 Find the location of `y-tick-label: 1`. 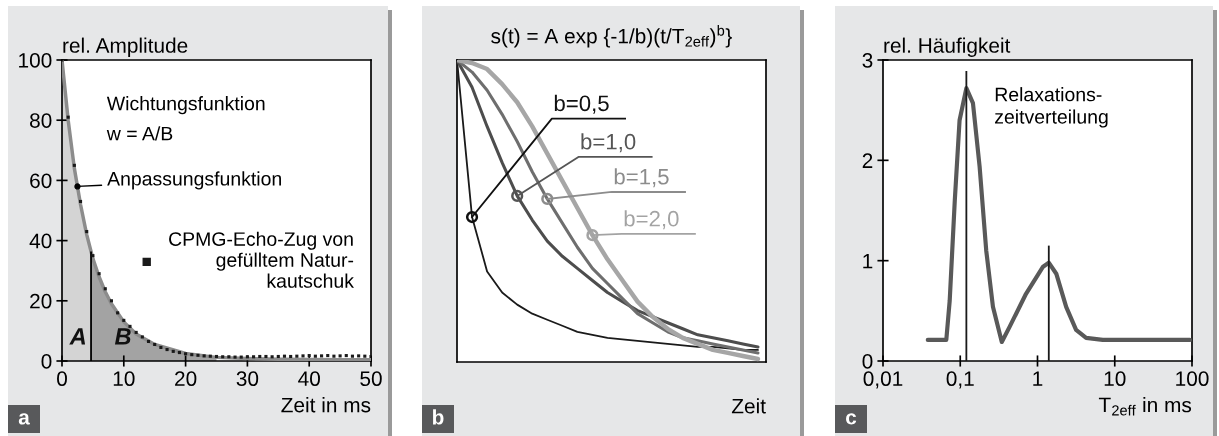

y-tick-label: 1 is located at coordinates (868, 261).